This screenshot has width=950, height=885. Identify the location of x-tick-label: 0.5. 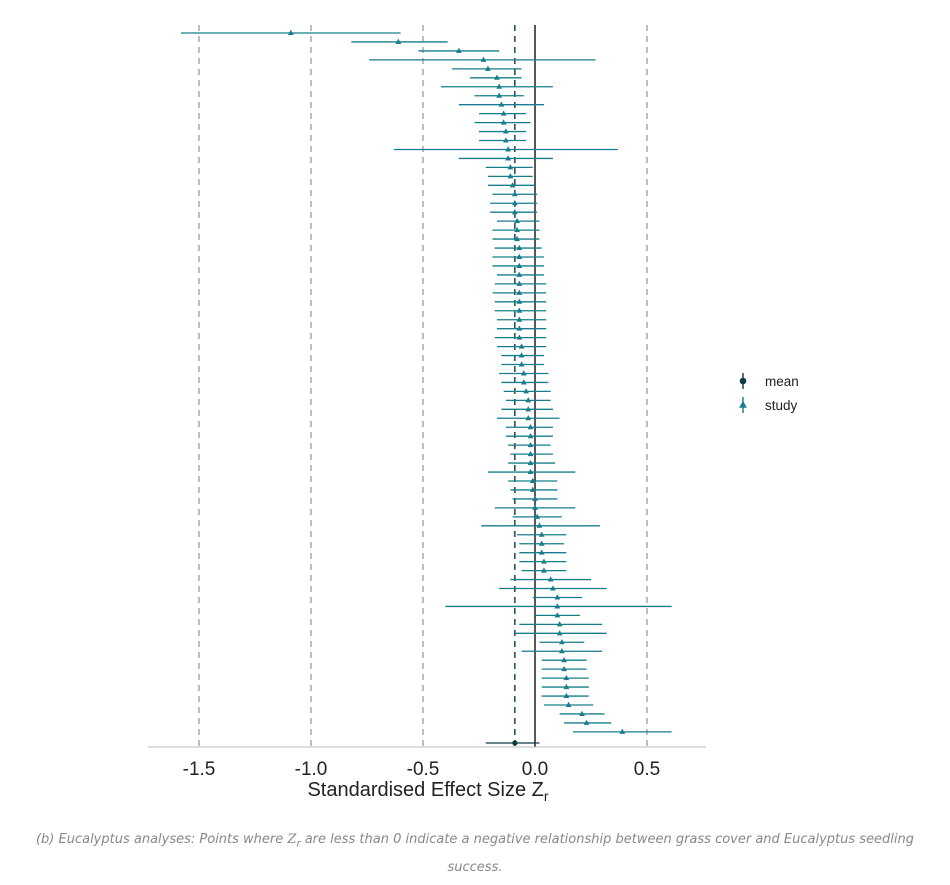
(647, 769).